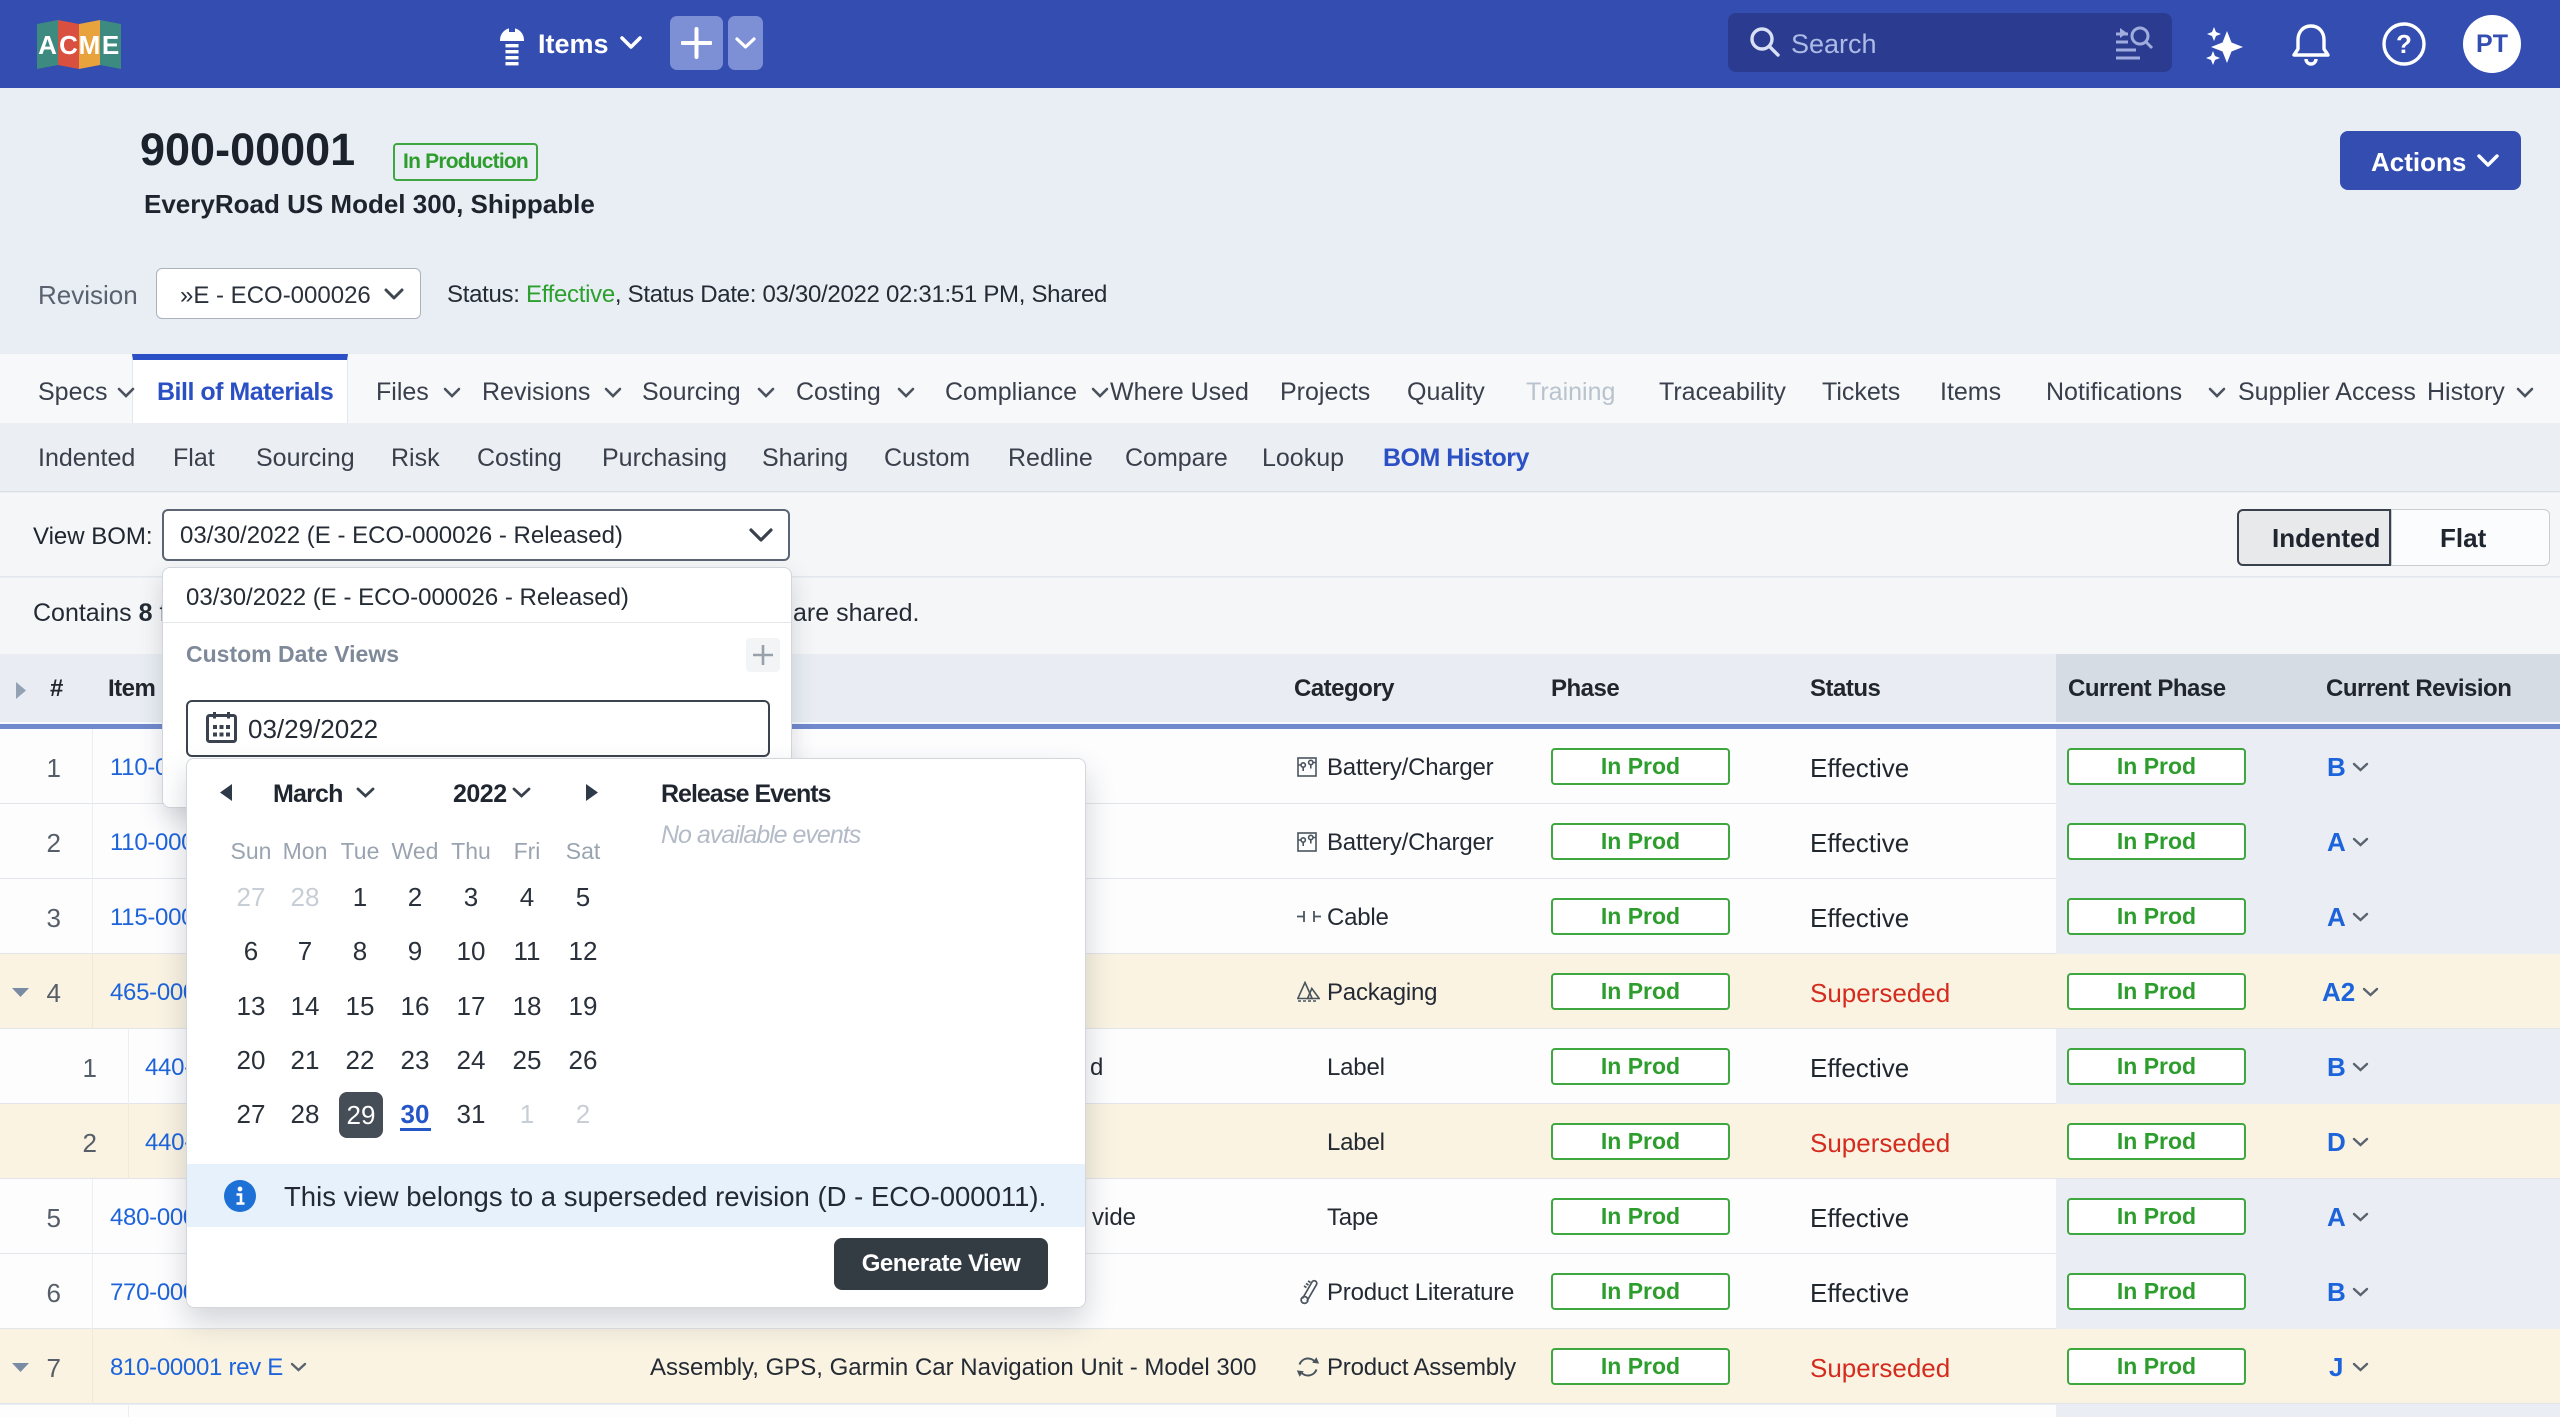  What do you see at coordinates (47, 45) in the screenshot?
I see `svg-text: A` at bounding box center [47, 45].